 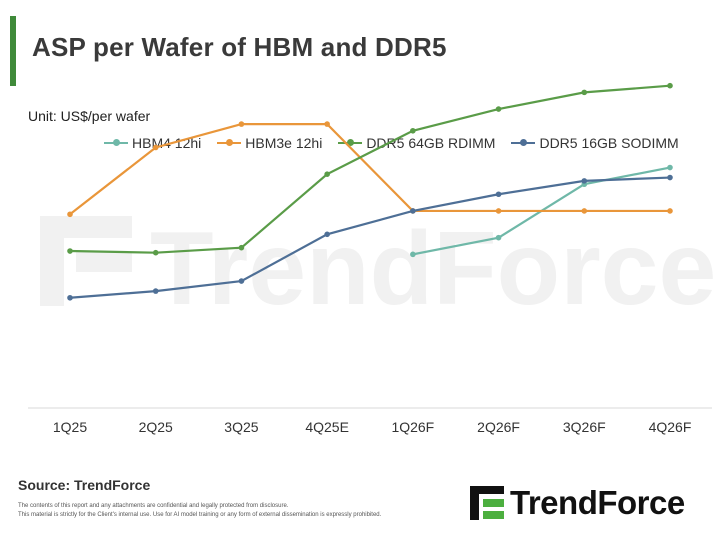 What do you see at coordinates (229, 143) in the screenshot?
I see `legend-swatch-hbm3e` at bounding box center [229, 143].